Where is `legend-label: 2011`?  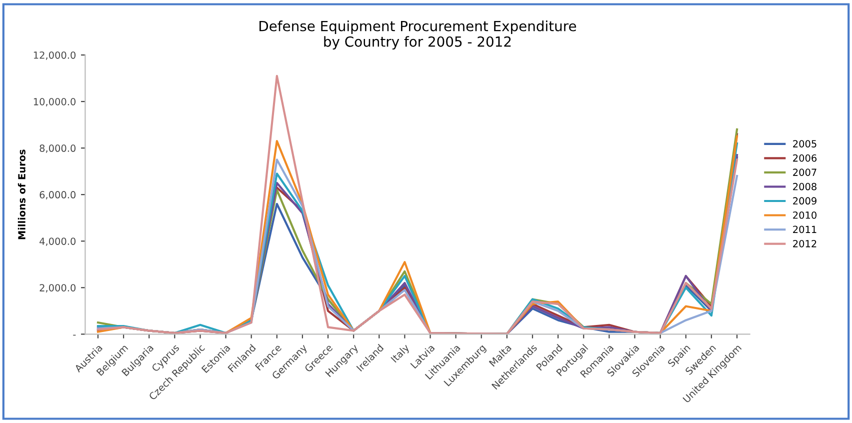 legend-label: 2011 is located at coordinates (804, 230).